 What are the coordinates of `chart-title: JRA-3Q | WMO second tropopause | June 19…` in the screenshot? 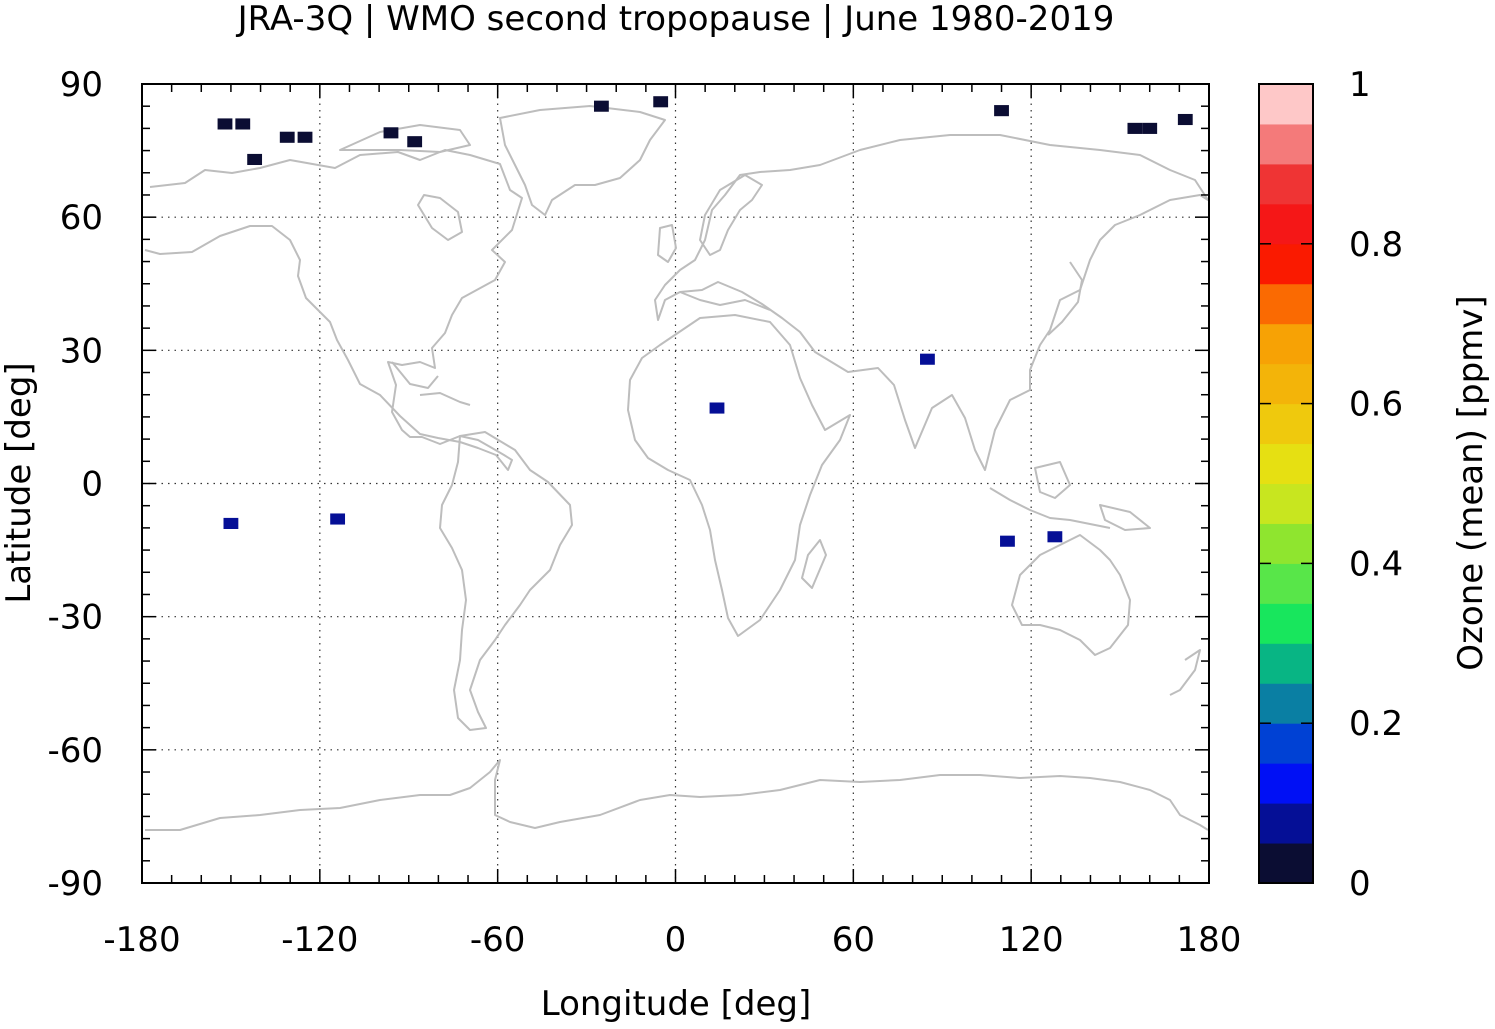 It's located at (675, 19).